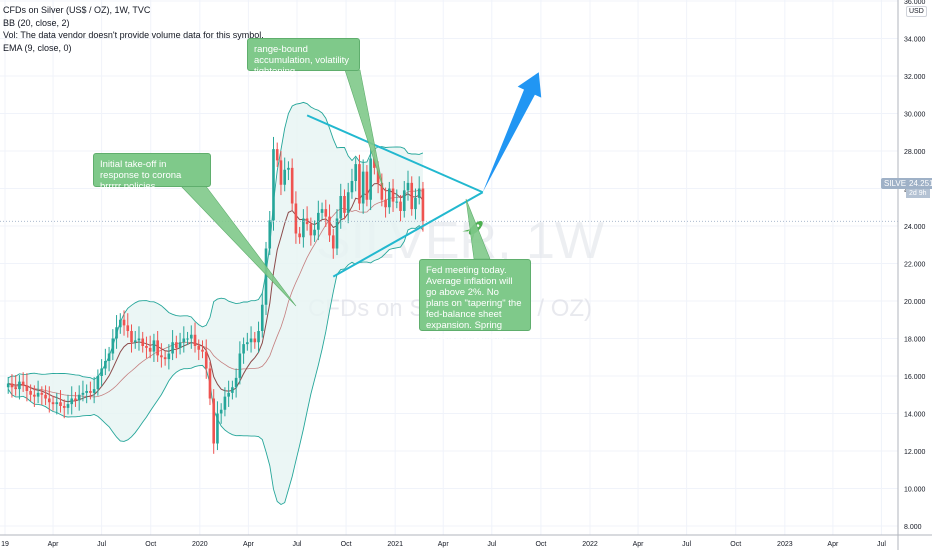 This screenshot has height=550, width=932. Describe the element at coordinates (512, 132) in the screenshot. I see `breakout-arrow` at that location.